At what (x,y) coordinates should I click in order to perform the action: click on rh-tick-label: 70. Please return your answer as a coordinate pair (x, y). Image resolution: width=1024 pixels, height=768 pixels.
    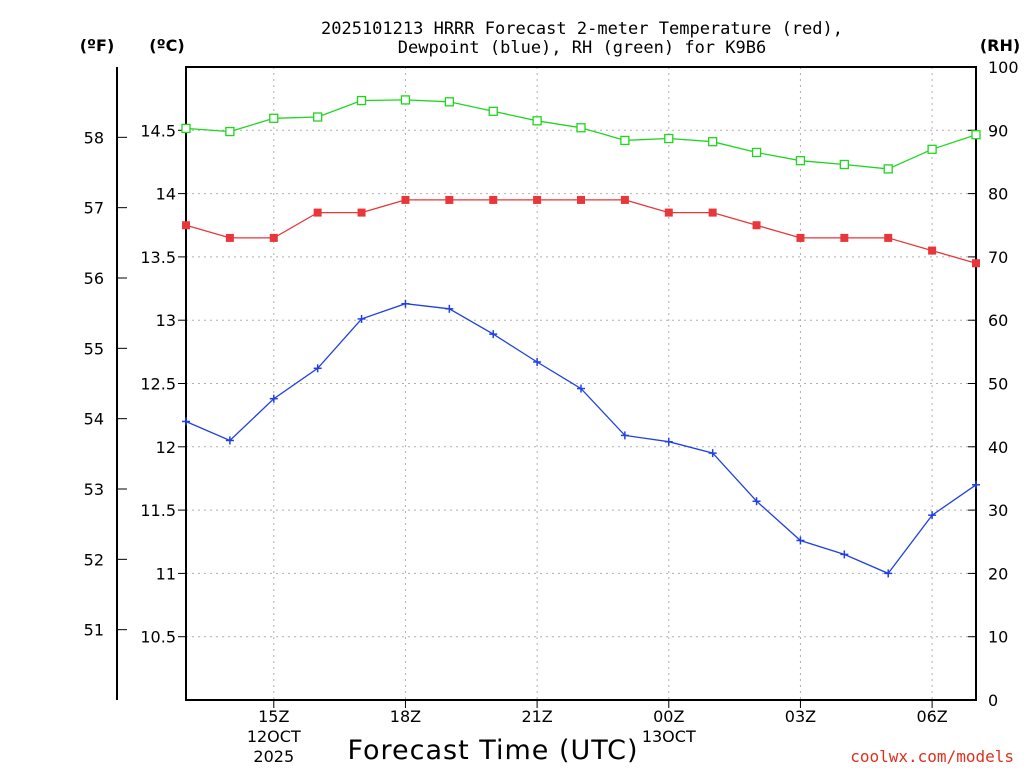
    Looking at the image, I should click on (998, 257).